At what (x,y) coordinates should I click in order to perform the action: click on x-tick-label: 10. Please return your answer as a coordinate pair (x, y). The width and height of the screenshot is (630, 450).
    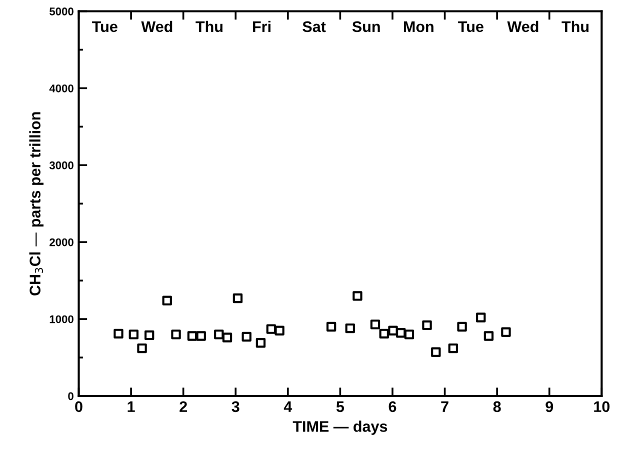
    Looking at the image, I should click on (602, 406).